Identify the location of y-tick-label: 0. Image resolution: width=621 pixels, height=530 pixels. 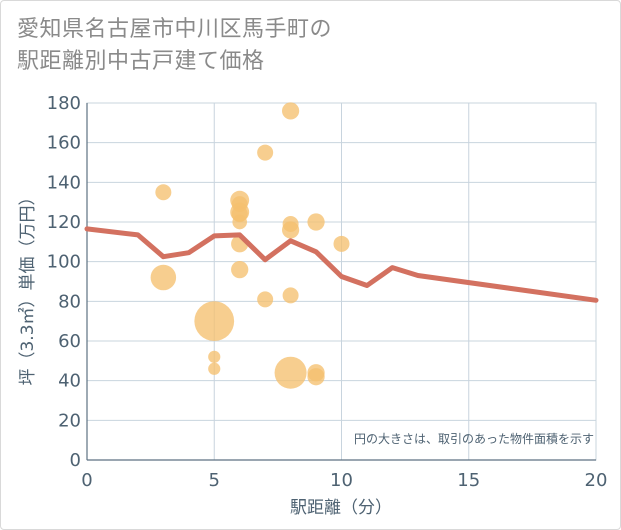
(75, 460).